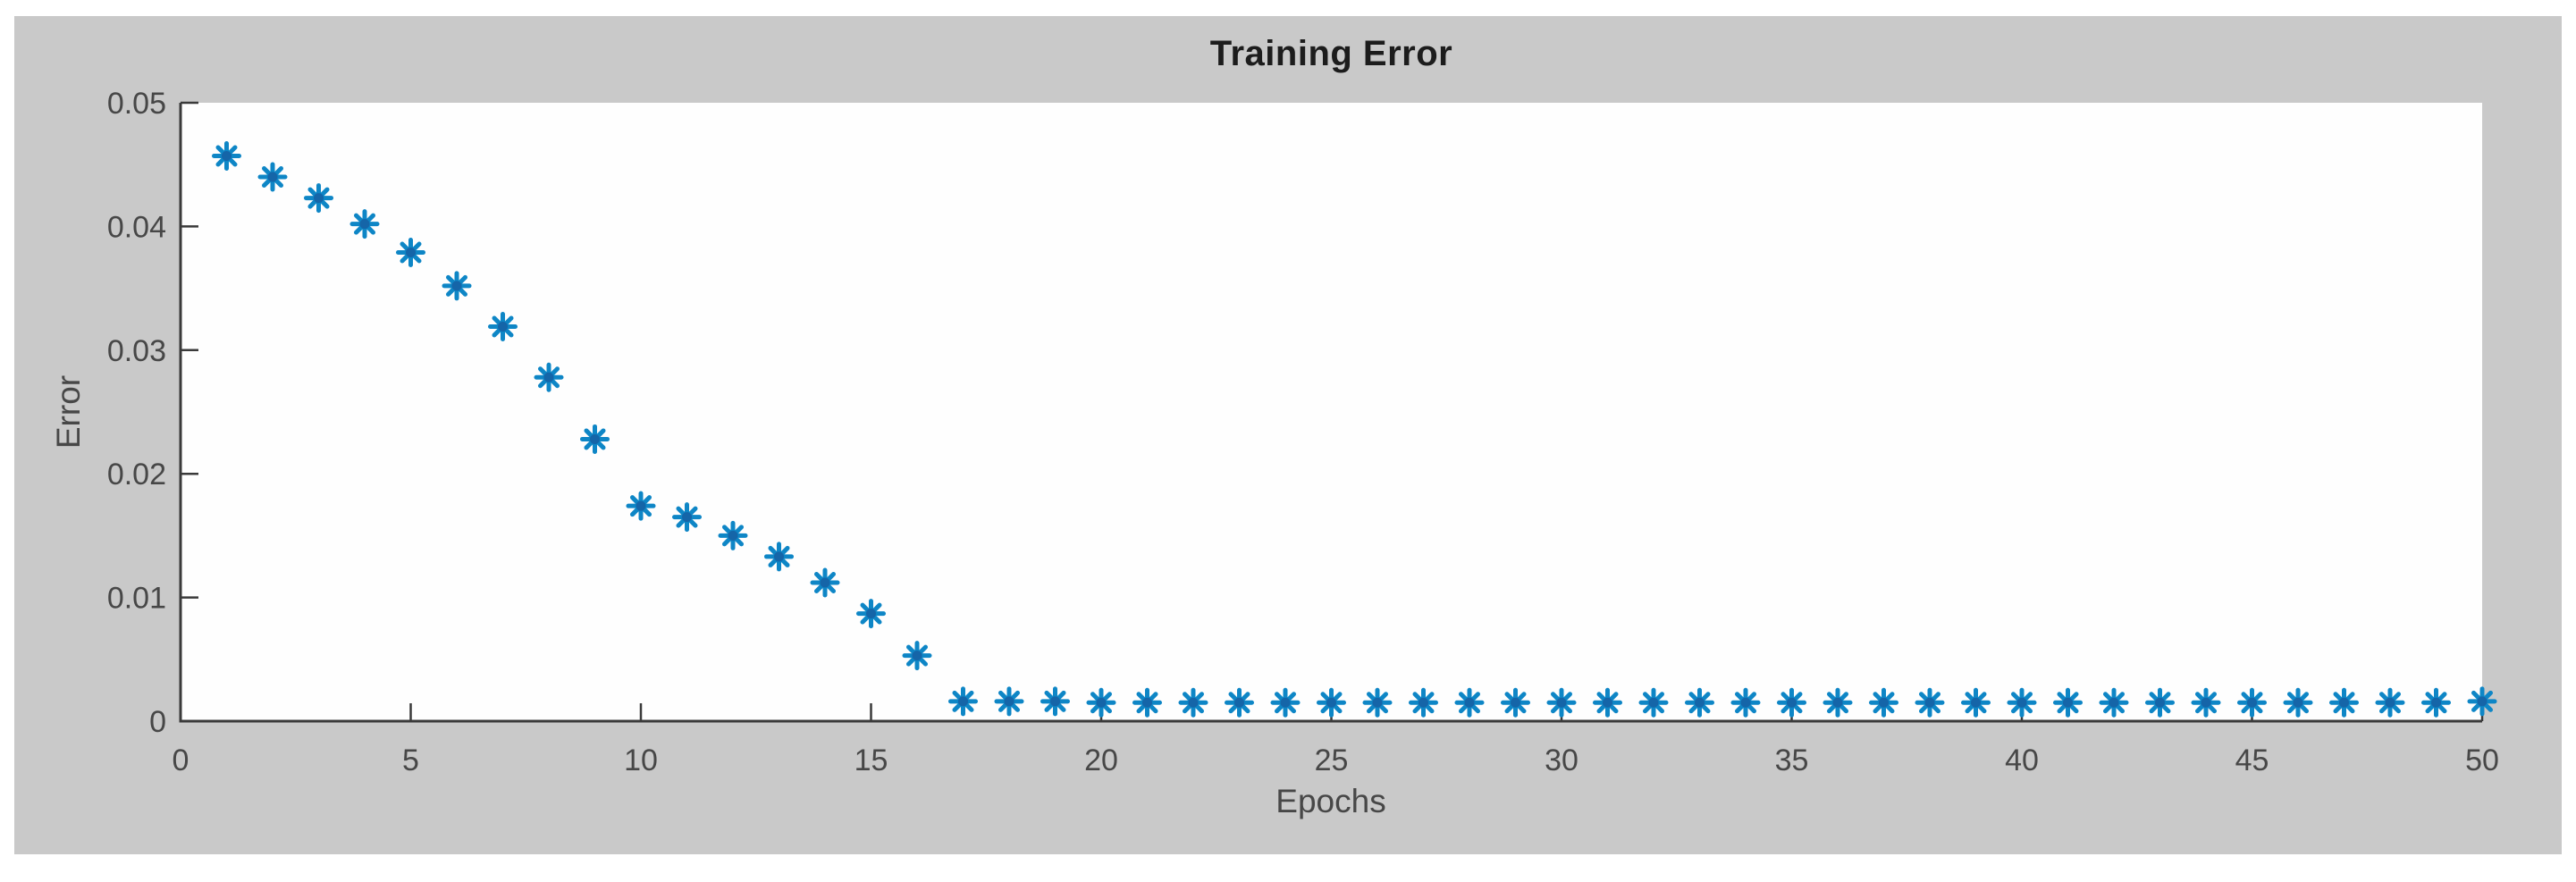 This screenshot has width=2576, height=882. I want to click on x-tick-label: 30, so click(1562, 760).